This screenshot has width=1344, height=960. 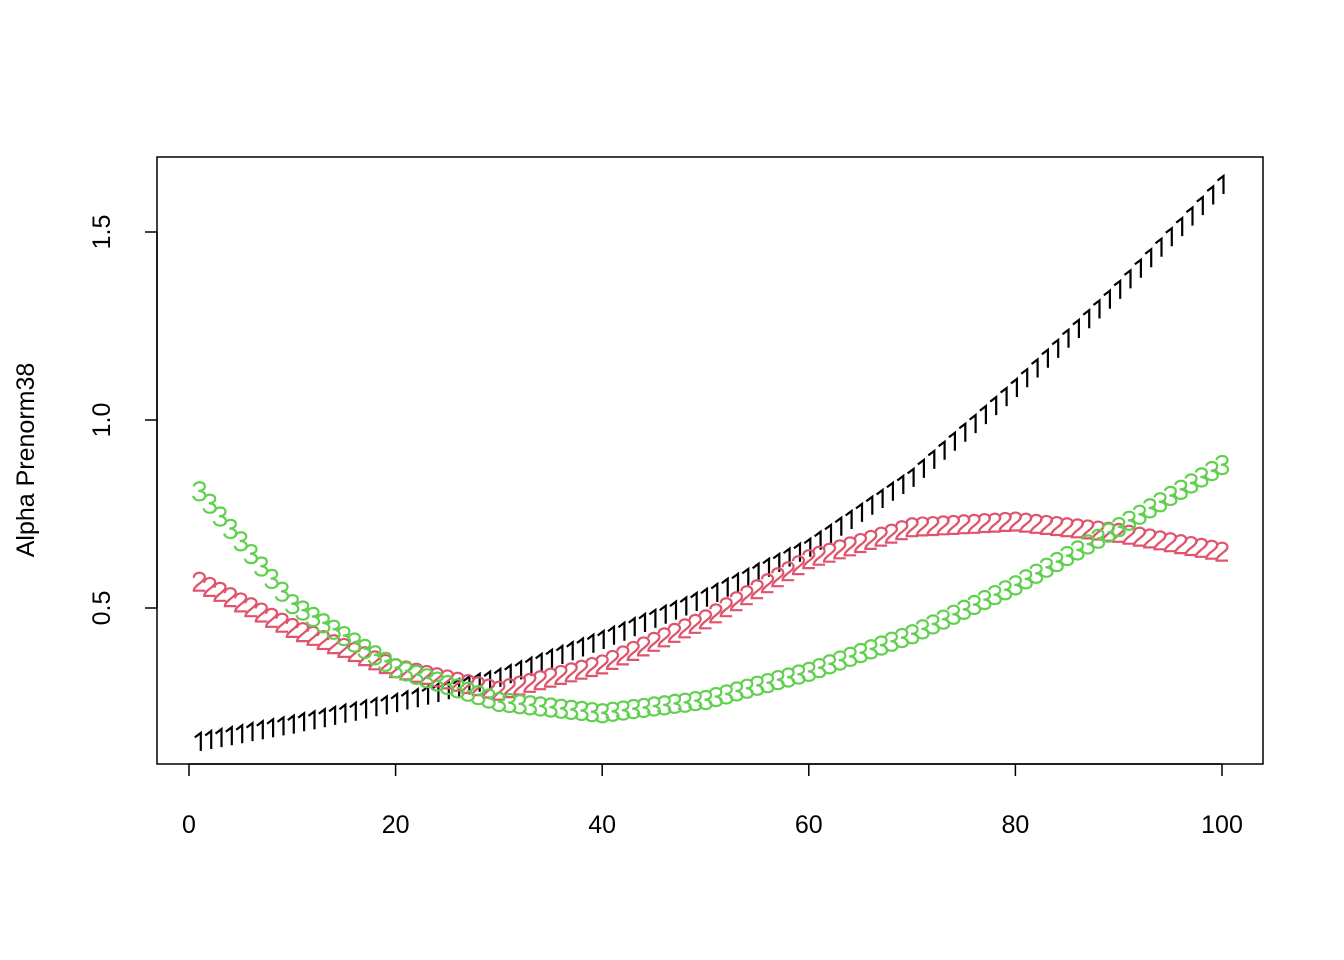 What do you see at coordinates (1222, 825) in the screenshot?
I see `x-tick-label: 100` at bounding box center [1222, 825].